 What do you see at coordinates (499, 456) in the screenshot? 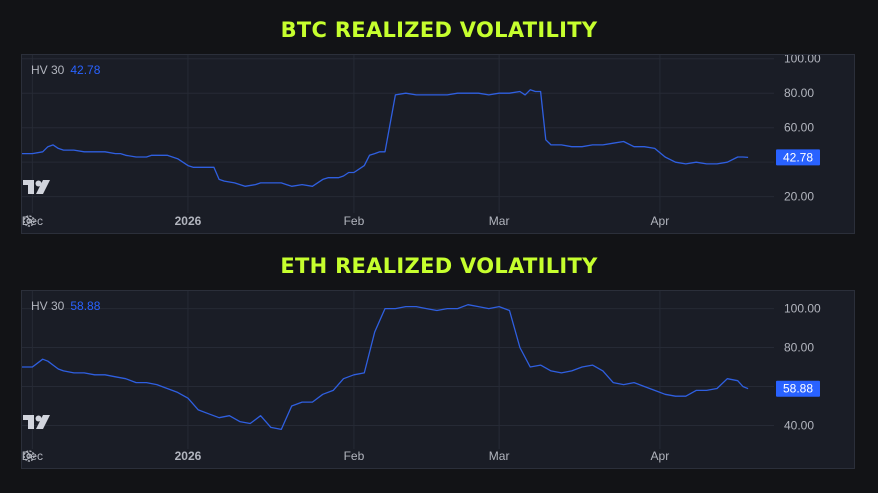
I see `eth-x-tick-label: Mar` at bounding box center [499, 456].